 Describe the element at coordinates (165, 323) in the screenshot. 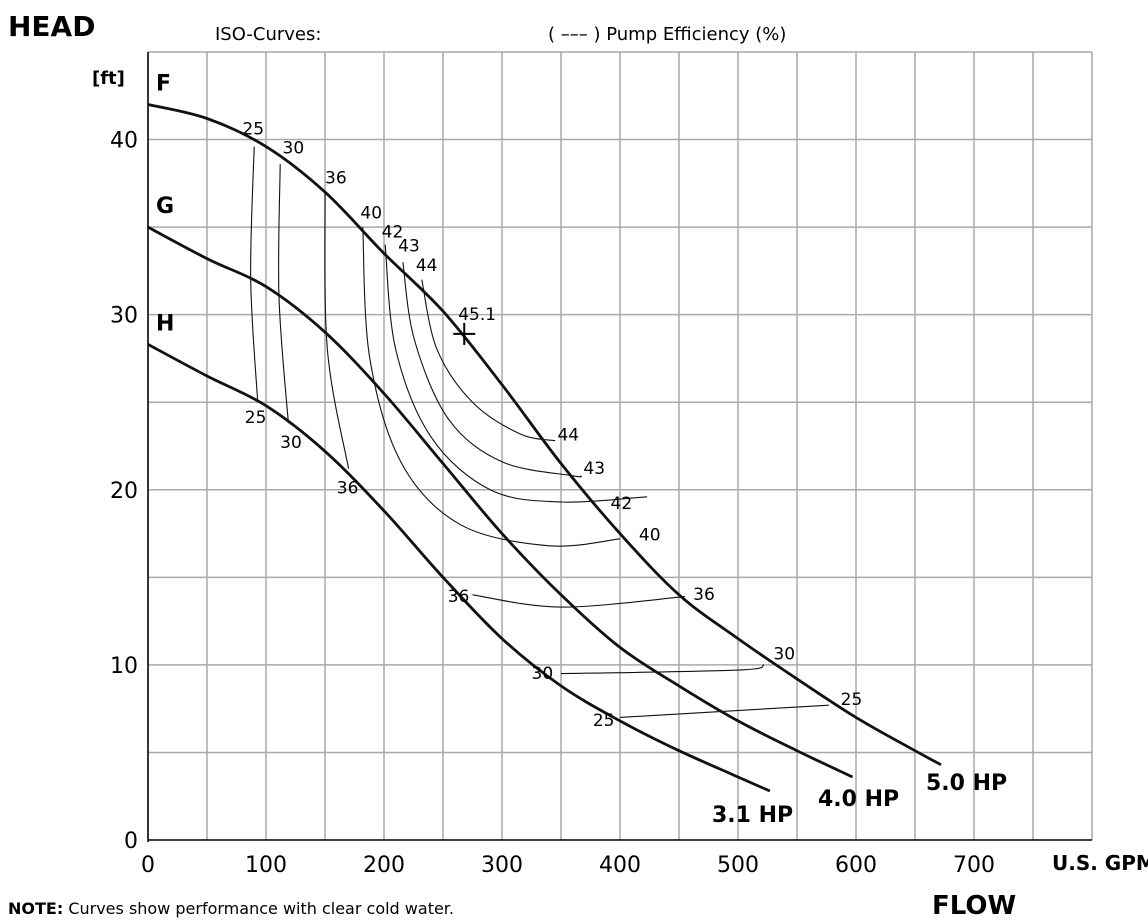

I see `curve-label-h: H` at that location.